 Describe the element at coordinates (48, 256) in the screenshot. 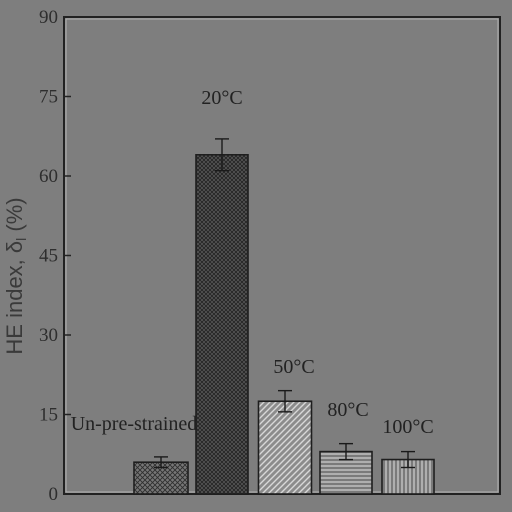

I see `y-tick-label: 45` at that location.